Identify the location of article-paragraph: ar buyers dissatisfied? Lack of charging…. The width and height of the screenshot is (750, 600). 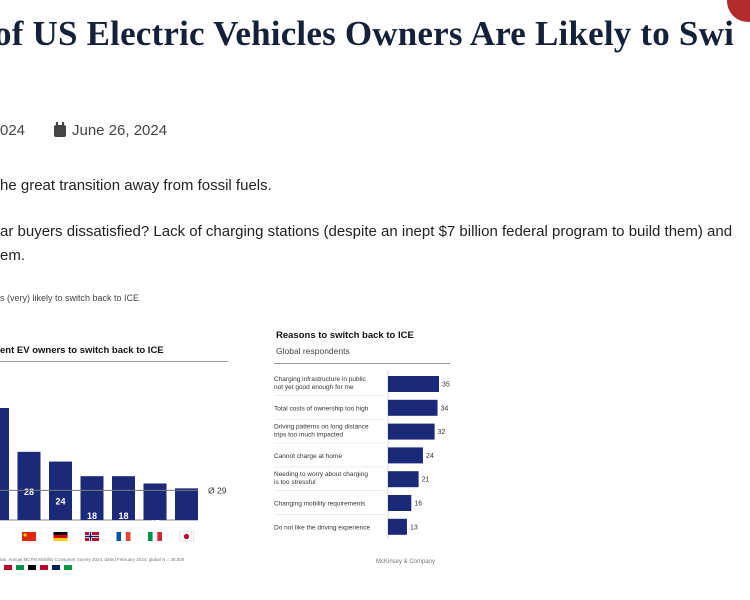
(366, 231).